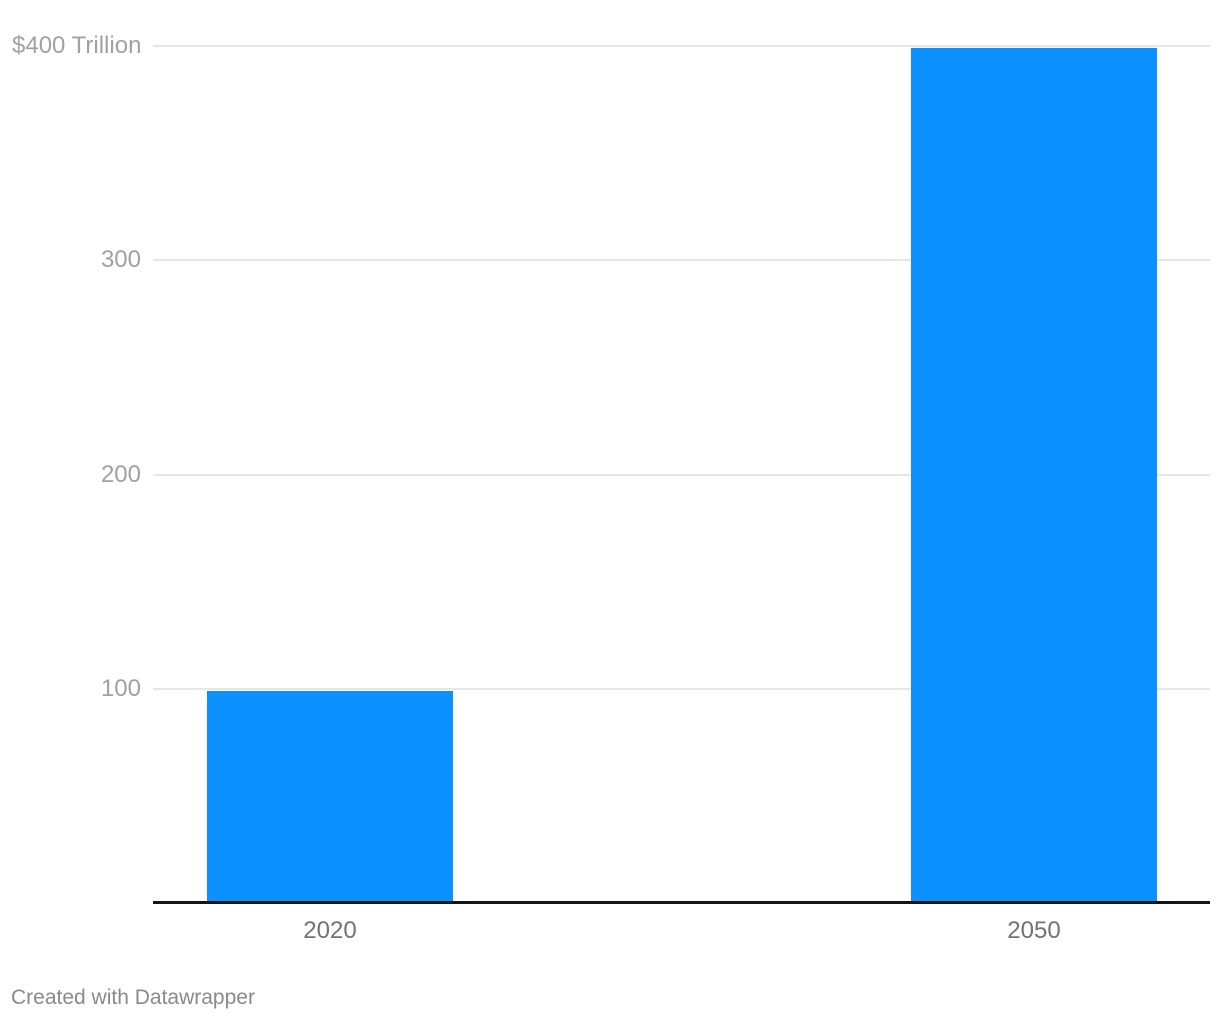 Image resolution: width=1220 pixels, height=1020 pixels. I want to click on y-tick-label-200: 200, so click(120, 474).